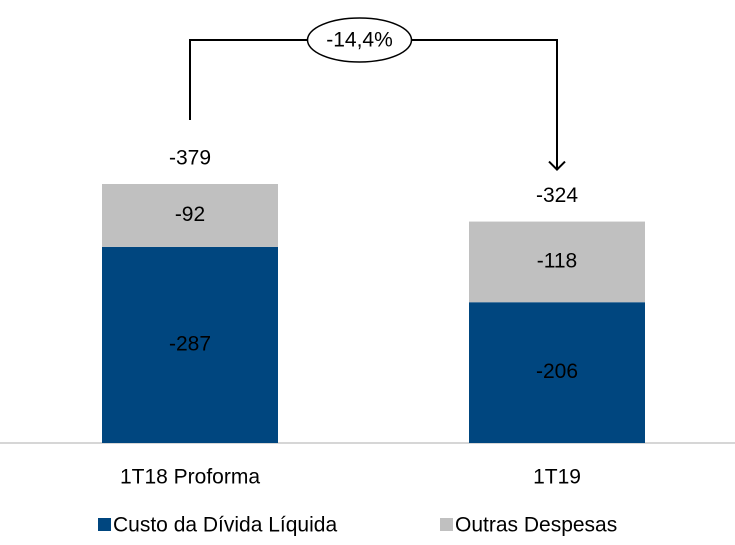 The height and width of the screenshot is (545, 735). I want to click on total-label: -324, so click(557, 195).